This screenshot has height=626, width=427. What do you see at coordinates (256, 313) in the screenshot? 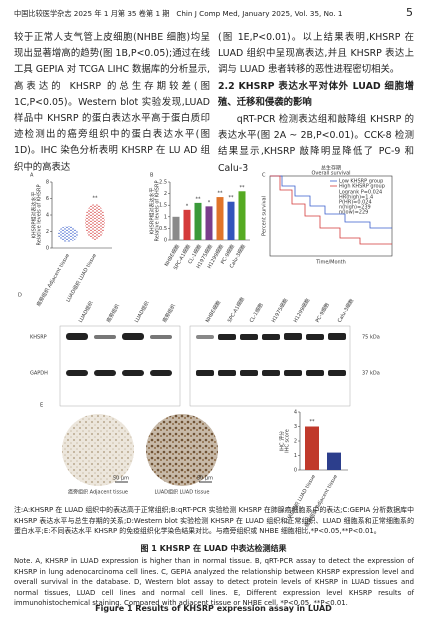
I see `label: CL-1细胞` at bounding box center [256, 313].